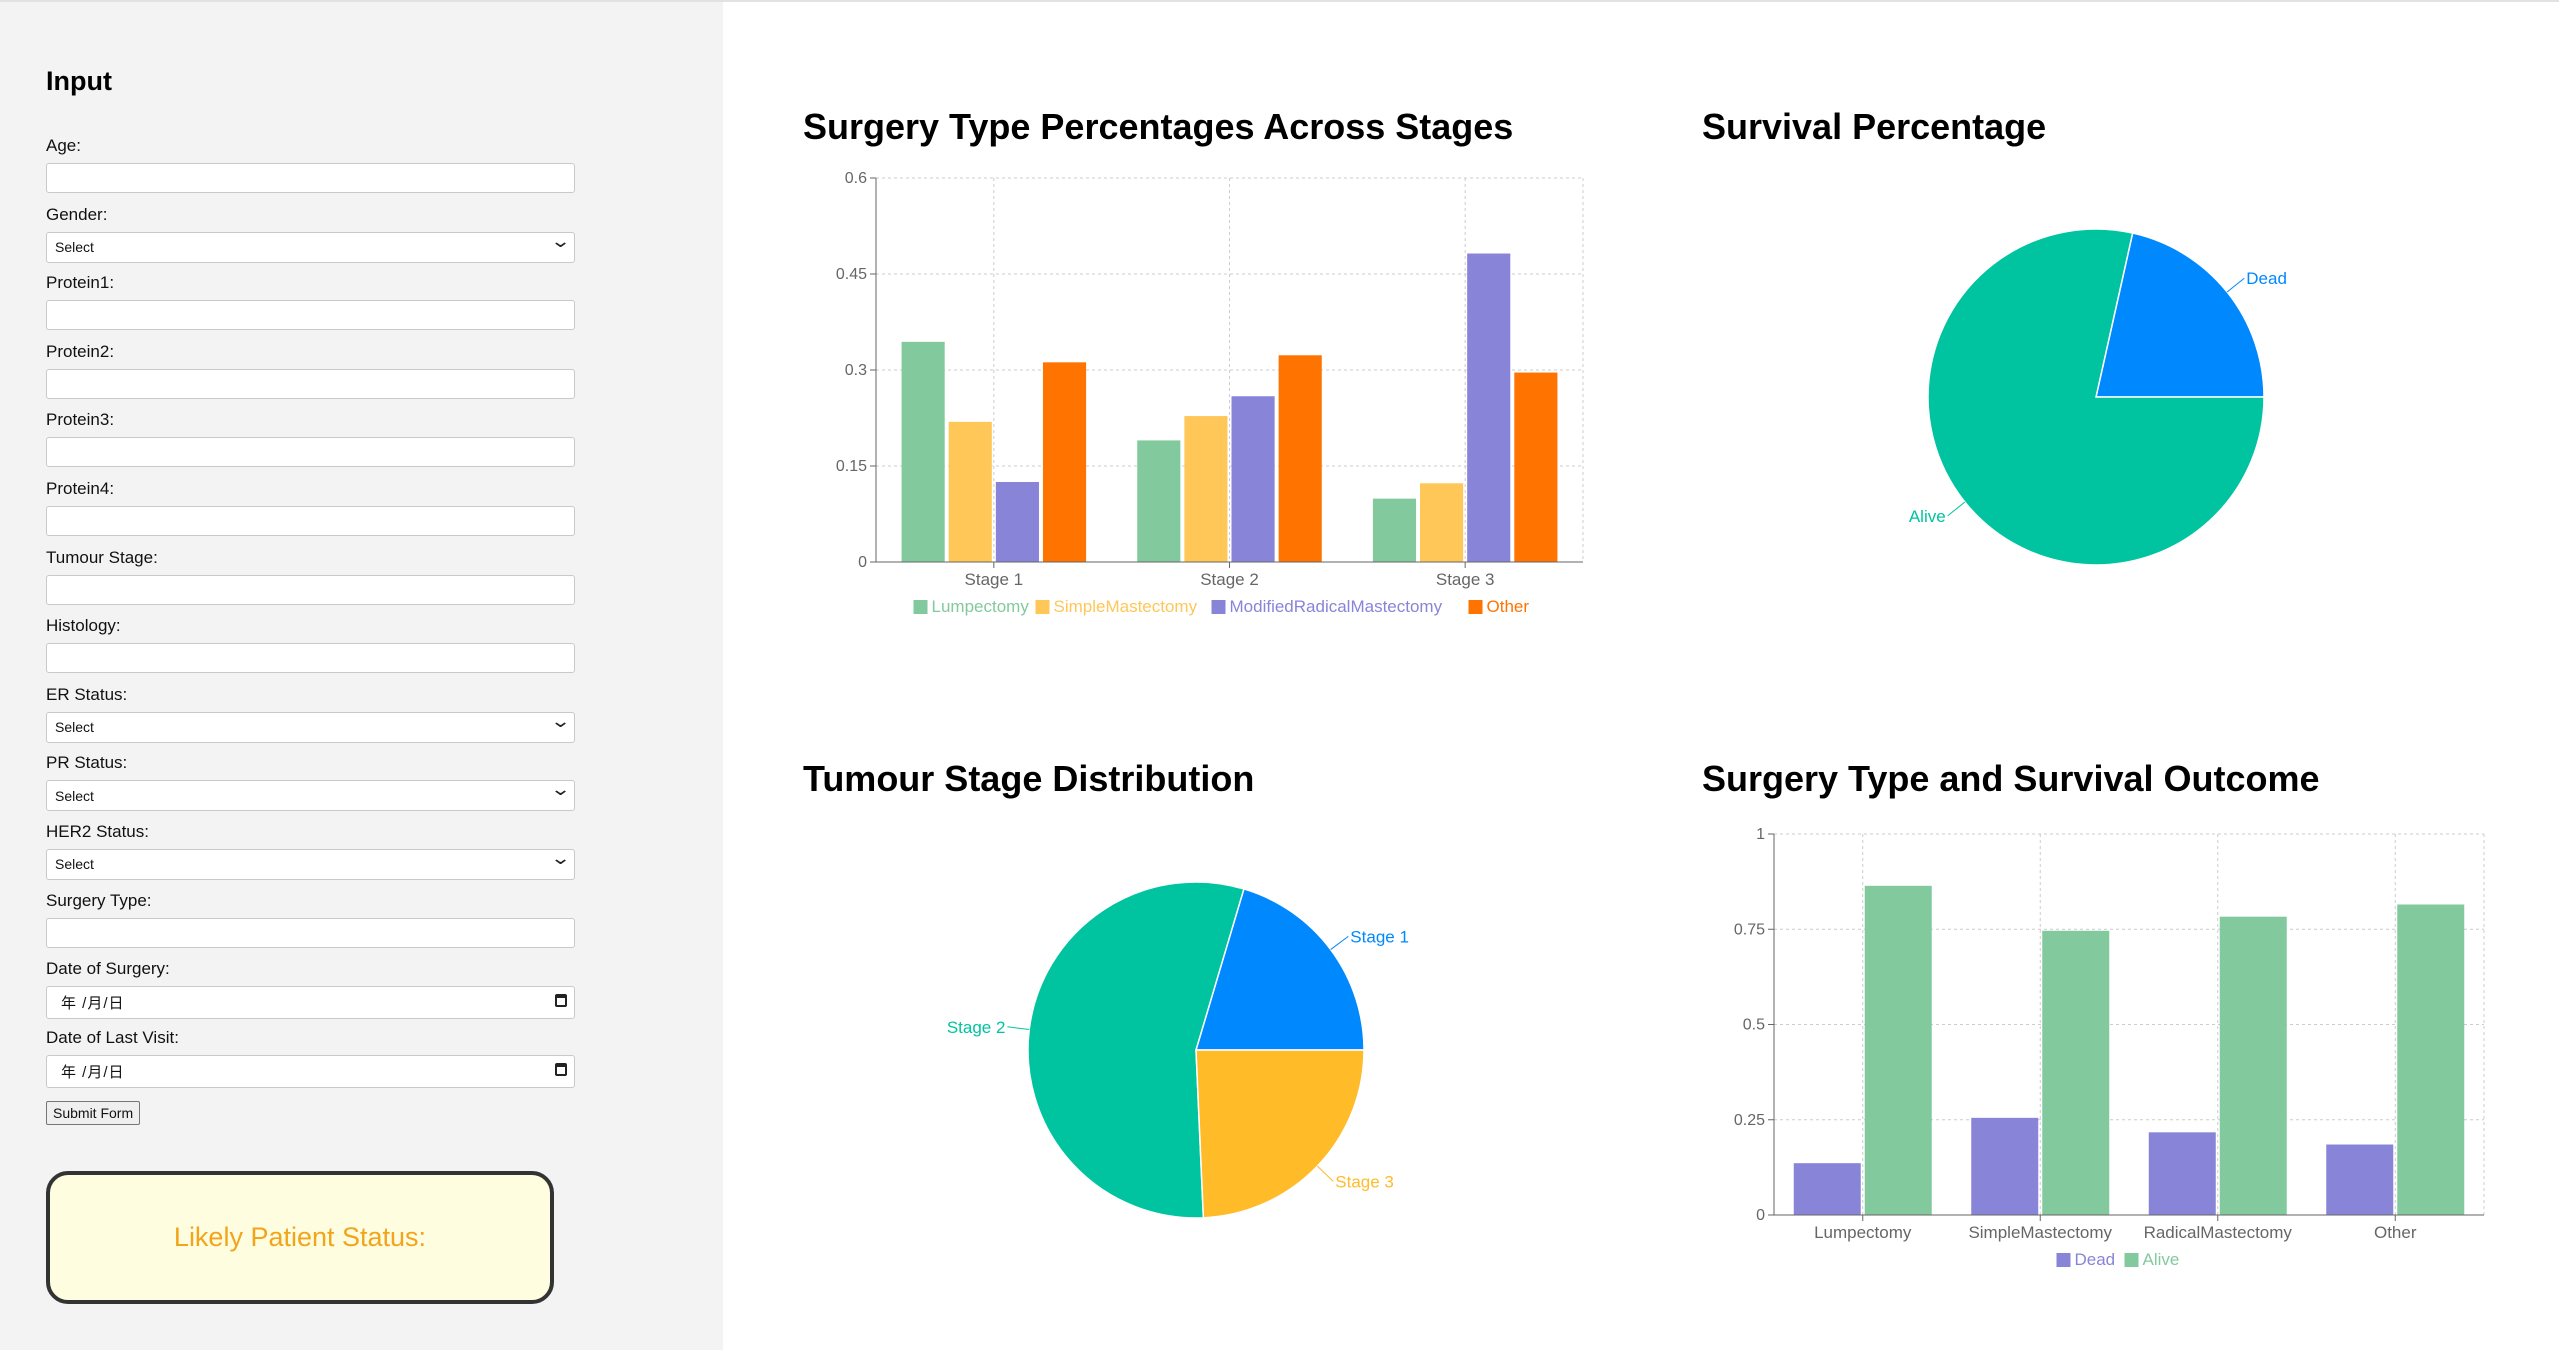  Describe the element at coordinates (2131, 1260) in the screenshot. I see `legend-swatch-alive` at that location.